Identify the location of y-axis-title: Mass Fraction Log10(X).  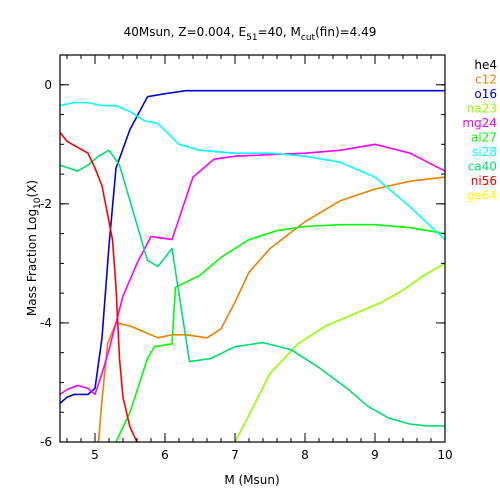
(34, 248).